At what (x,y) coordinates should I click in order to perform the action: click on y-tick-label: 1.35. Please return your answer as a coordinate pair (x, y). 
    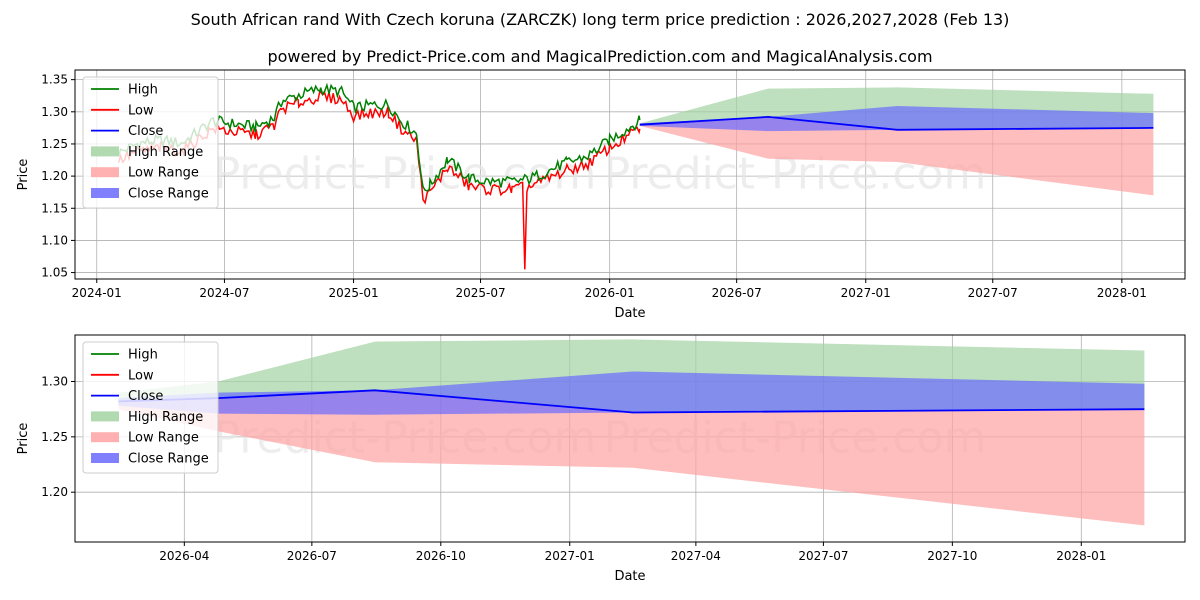
    Looking at the image, I should click on (54, 80).